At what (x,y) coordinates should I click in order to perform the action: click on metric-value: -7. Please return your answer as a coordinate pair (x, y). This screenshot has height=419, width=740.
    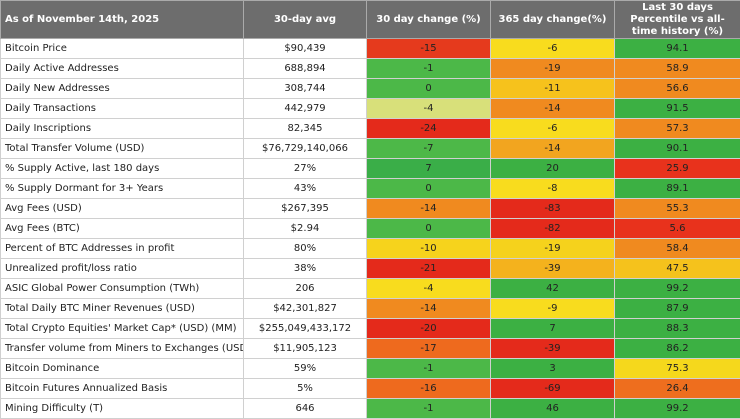
    Looking at the image, I should click on (429, 149).